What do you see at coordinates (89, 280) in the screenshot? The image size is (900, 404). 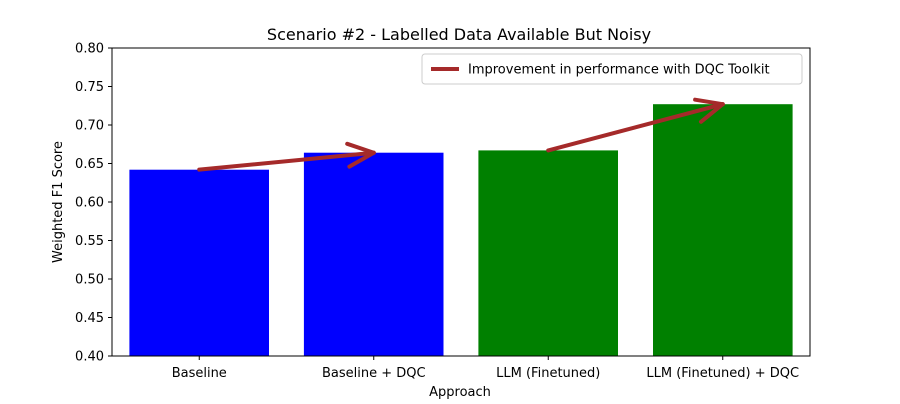 I see `y-tick-label: 0.50` at bounding box center [89, 280].